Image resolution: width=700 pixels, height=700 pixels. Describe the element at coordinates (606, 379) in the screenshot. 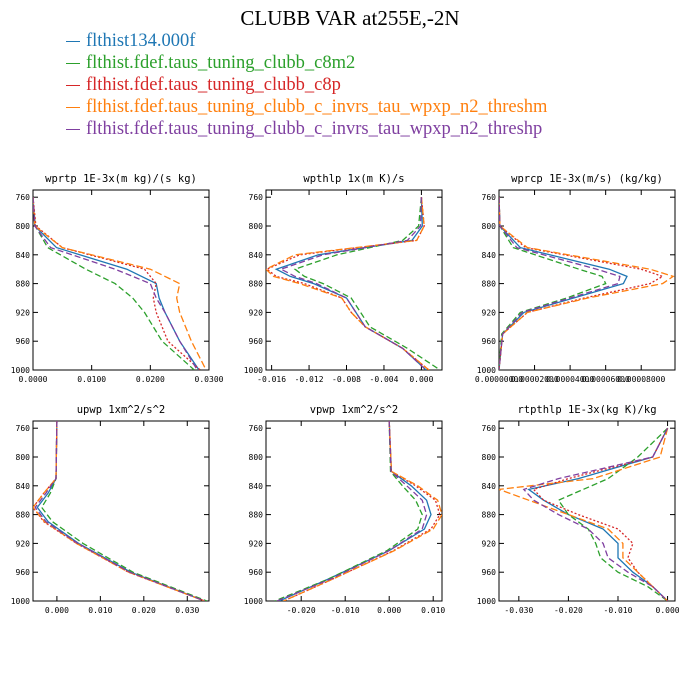

I see `x-tick-label: 0.00006000` at that location.